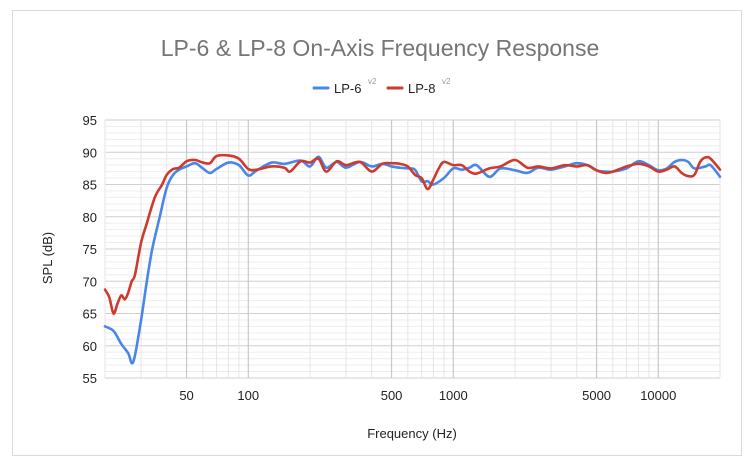 The width and height of the screenshot is (755, 468). Describe the element at coordinates (446, 81) in the screenshot. I see `legend-sup-lp8: v2` at that location.